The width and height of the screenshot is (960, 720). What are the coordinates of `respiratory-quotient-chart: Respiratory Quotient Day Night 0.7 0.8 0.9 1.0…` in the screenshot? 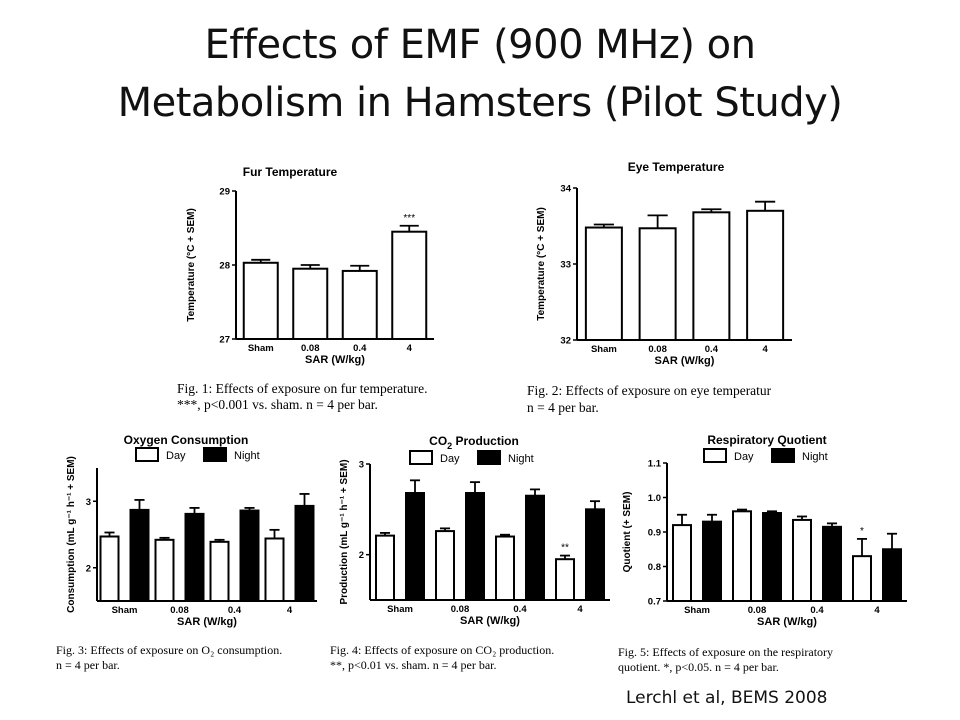 It's located at (762, 553).